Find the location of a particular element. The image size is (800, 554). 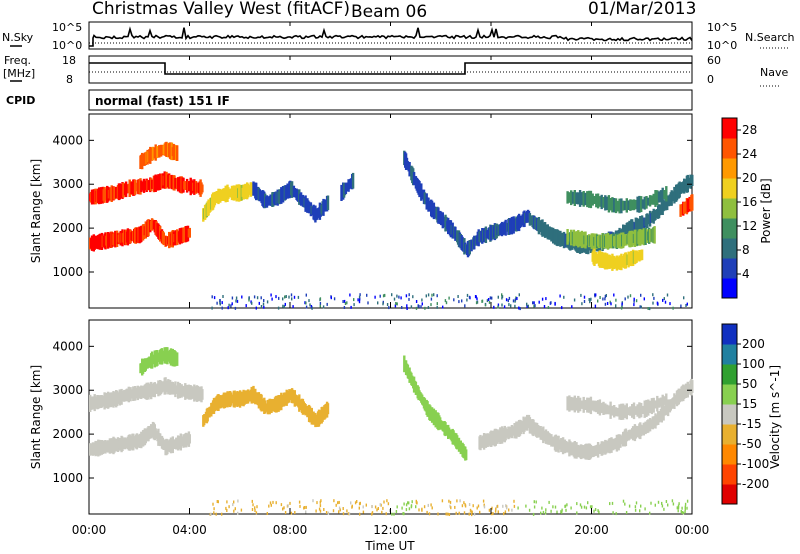

frequency-tick-bottom: 8 is located at coordinates (69, 79).